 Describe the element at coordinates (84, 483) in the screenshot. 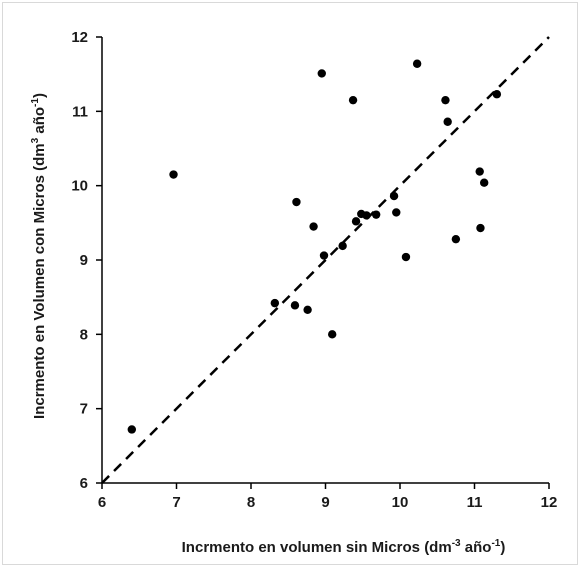

I see `y-tick-label: 6` at that location.